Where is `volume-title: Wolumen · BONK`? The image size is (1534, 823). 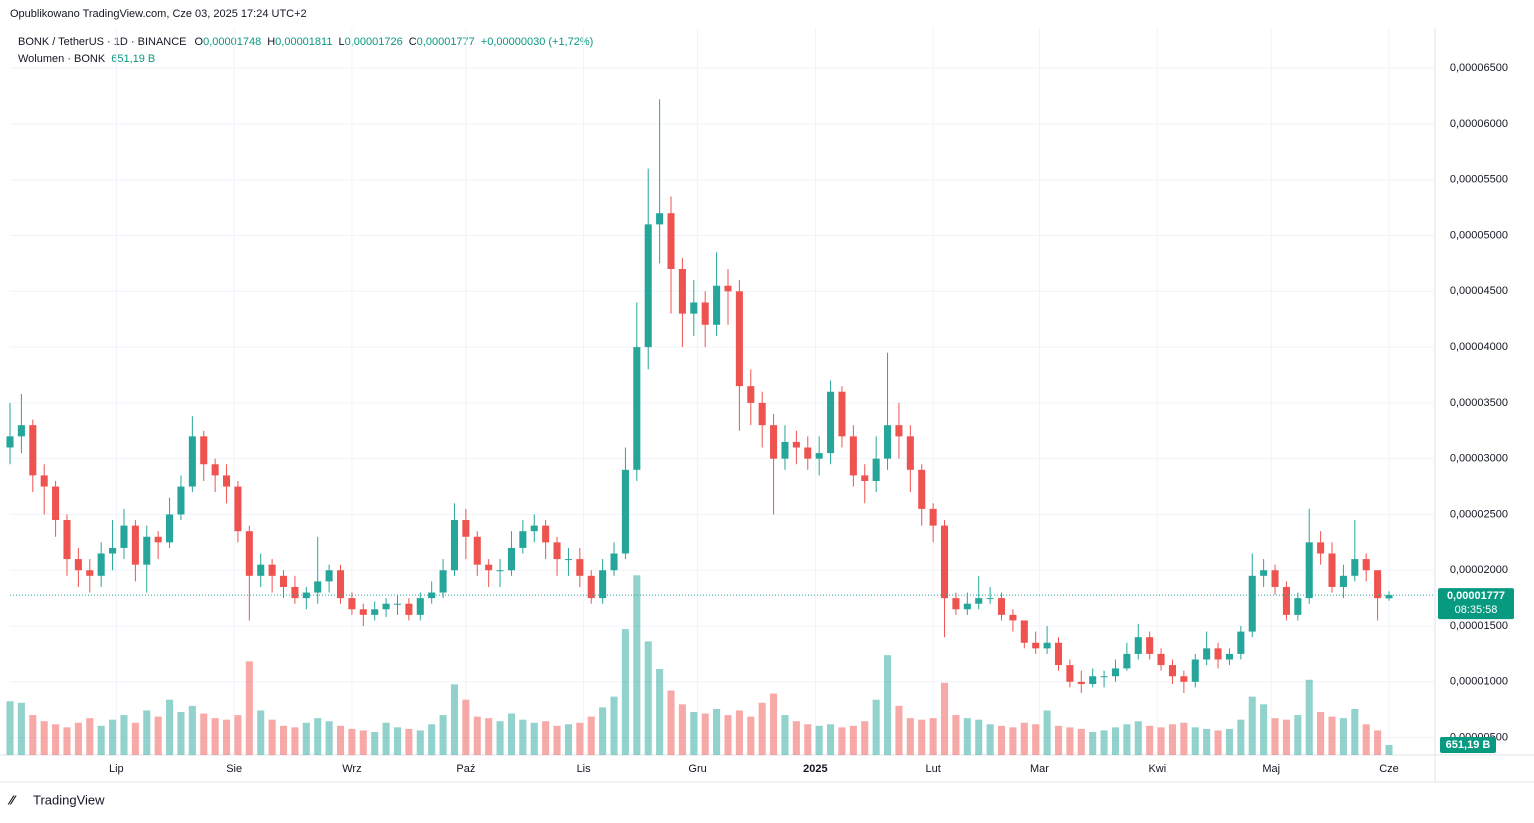
volume-title: Wolumen · BONK is located at coordinates (62, 59).